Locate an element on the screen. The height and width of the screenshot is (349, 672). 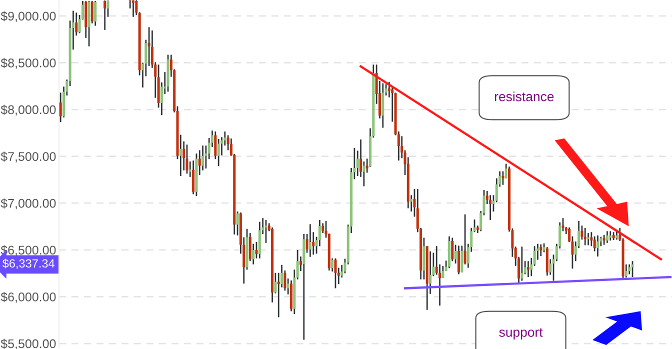
text: $6,337.34 is located at coordinates (28, 263).